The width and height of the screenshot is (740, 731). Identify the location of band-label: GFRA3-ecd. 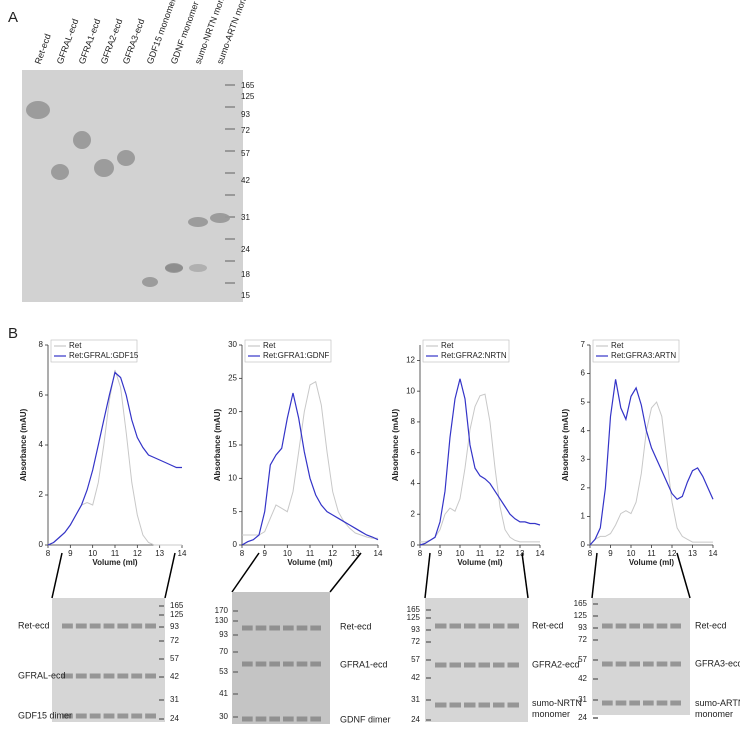
(717, 663).